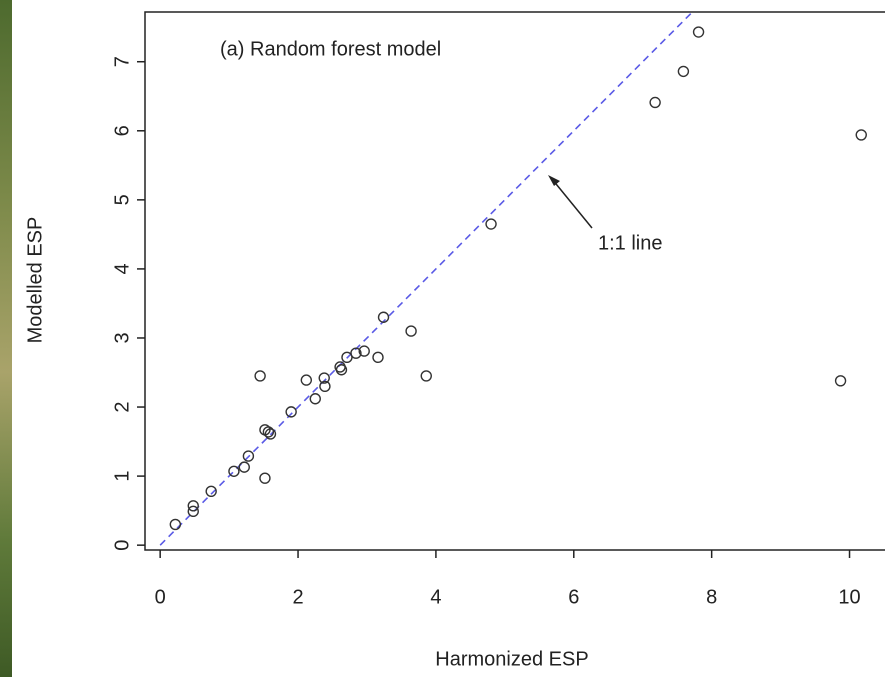 The width and height of the screenshot is (885, 677). What do you see at coordinates (35, 280) in the screenshot?
I see `y-axis-label: Modelled ESP` at bounding box center [35, 280].